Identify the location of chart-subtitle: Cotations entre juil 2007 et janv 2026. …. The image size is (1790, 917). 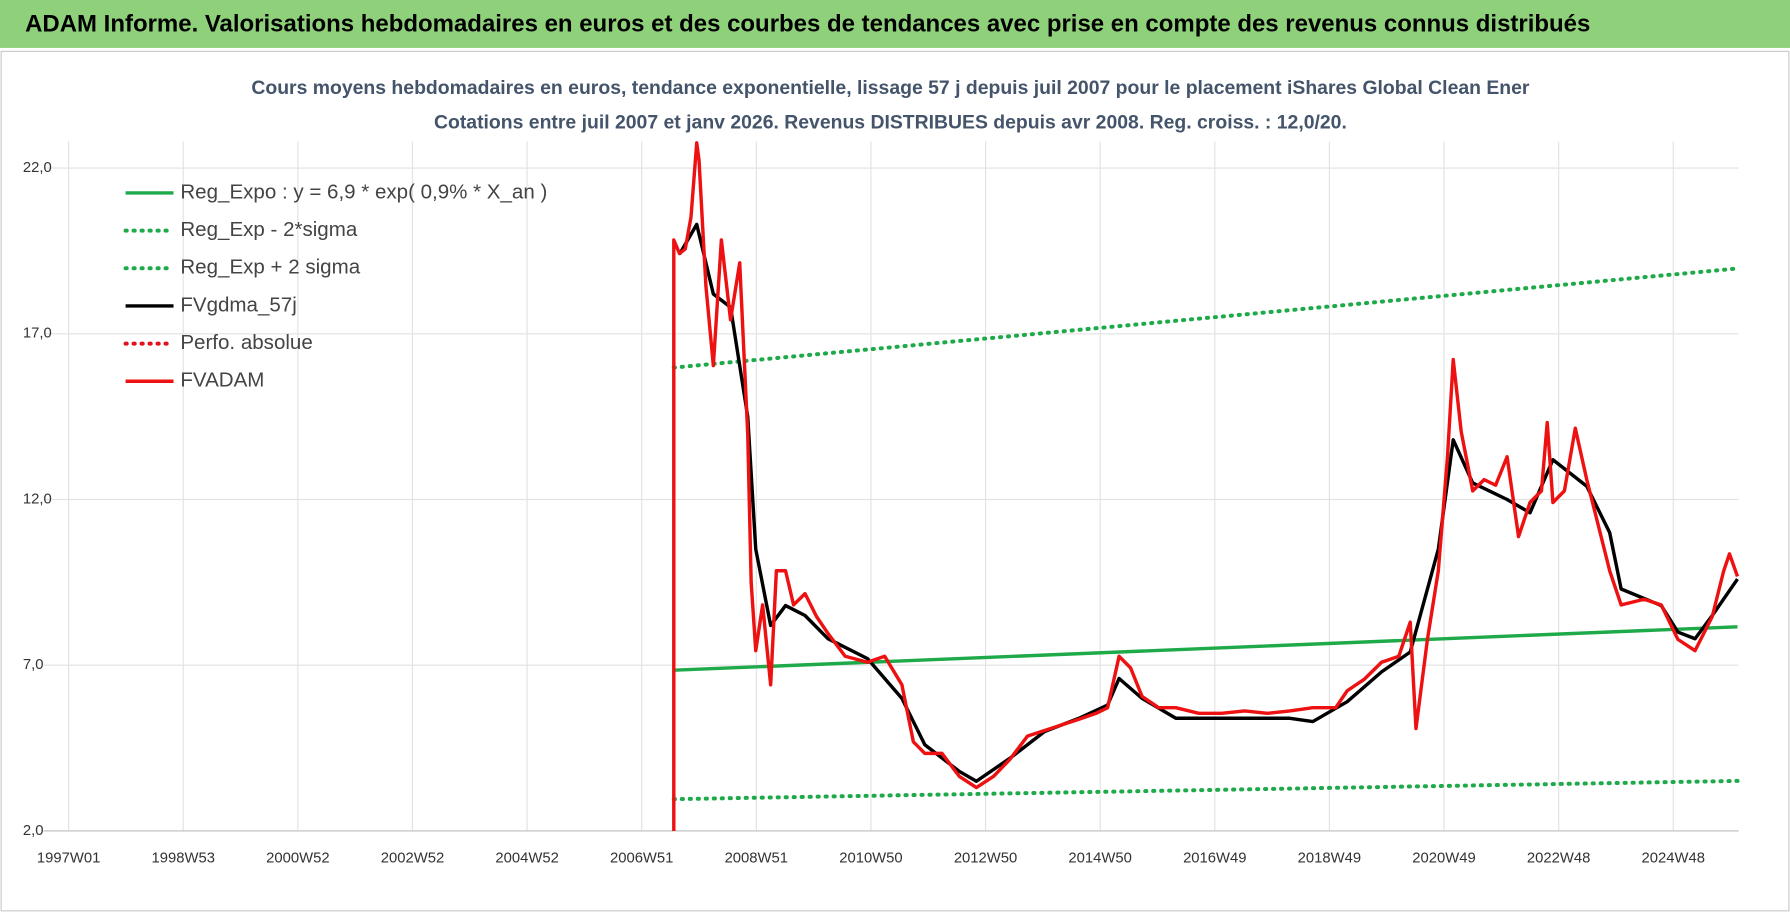
(890, 122).